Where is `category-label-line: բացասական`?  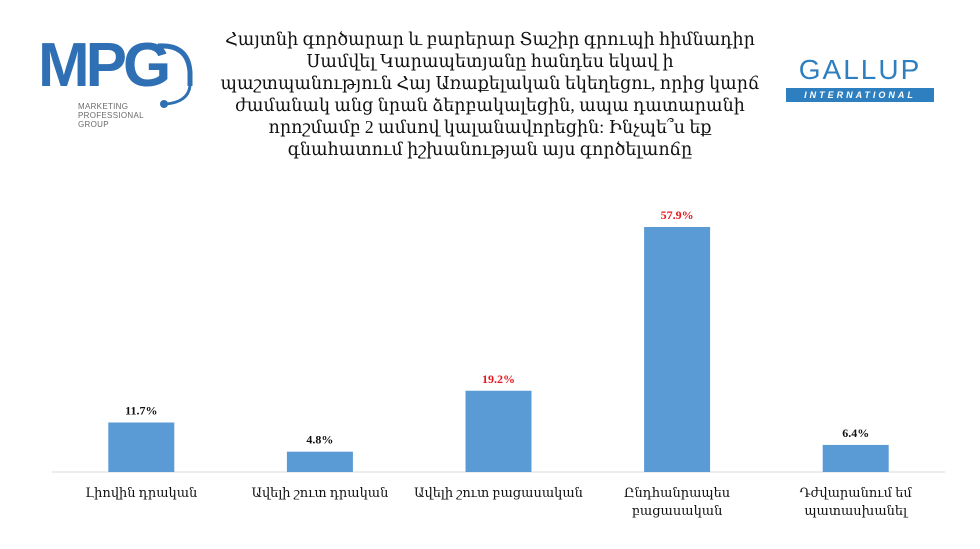
category-label-line: բացասական is located at coordinates (677, 510).